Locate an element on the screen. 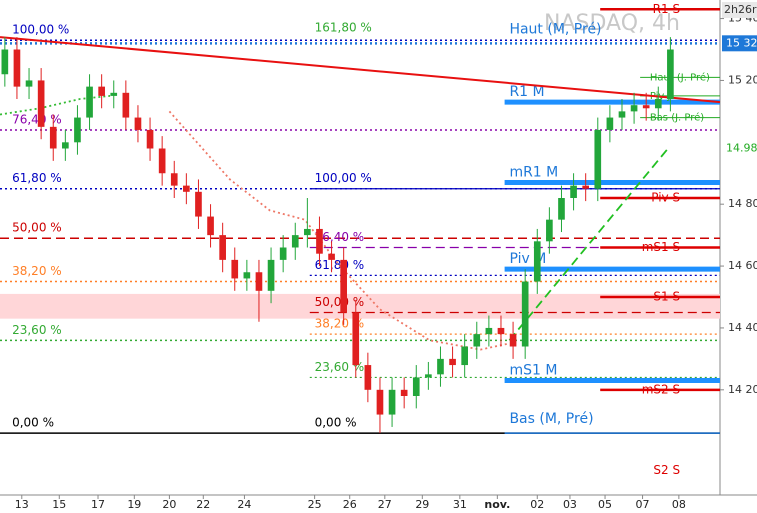 Image resolution: width=757 pixels, height=513 pixels. x-tick-label: 27 is located at coordinates (385, 504).